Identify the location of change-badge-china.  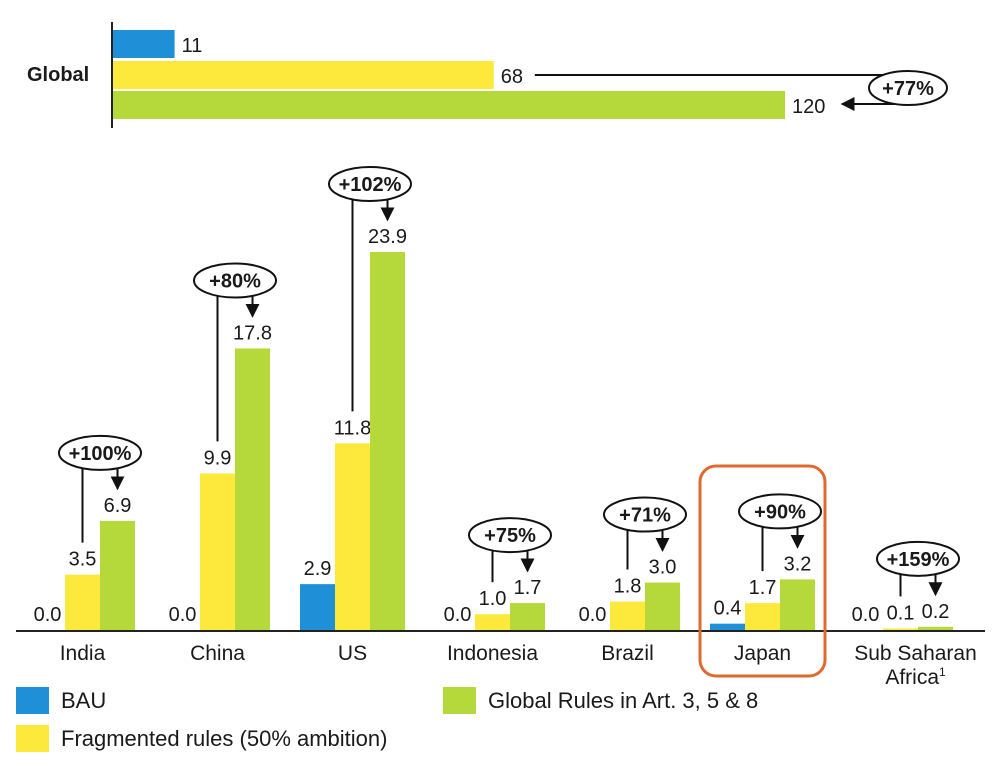
(235, 280).